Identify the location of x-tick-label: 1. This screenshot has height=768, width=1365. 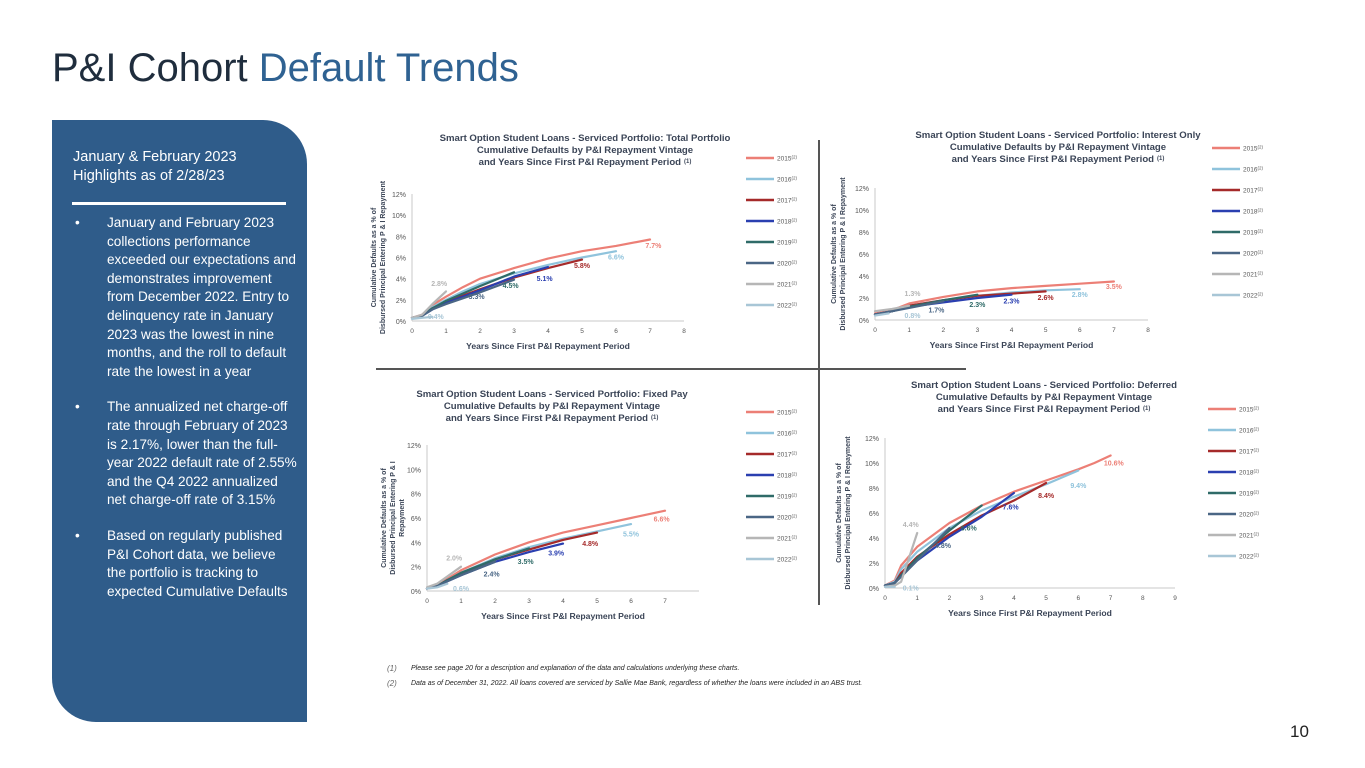
(909, 330).